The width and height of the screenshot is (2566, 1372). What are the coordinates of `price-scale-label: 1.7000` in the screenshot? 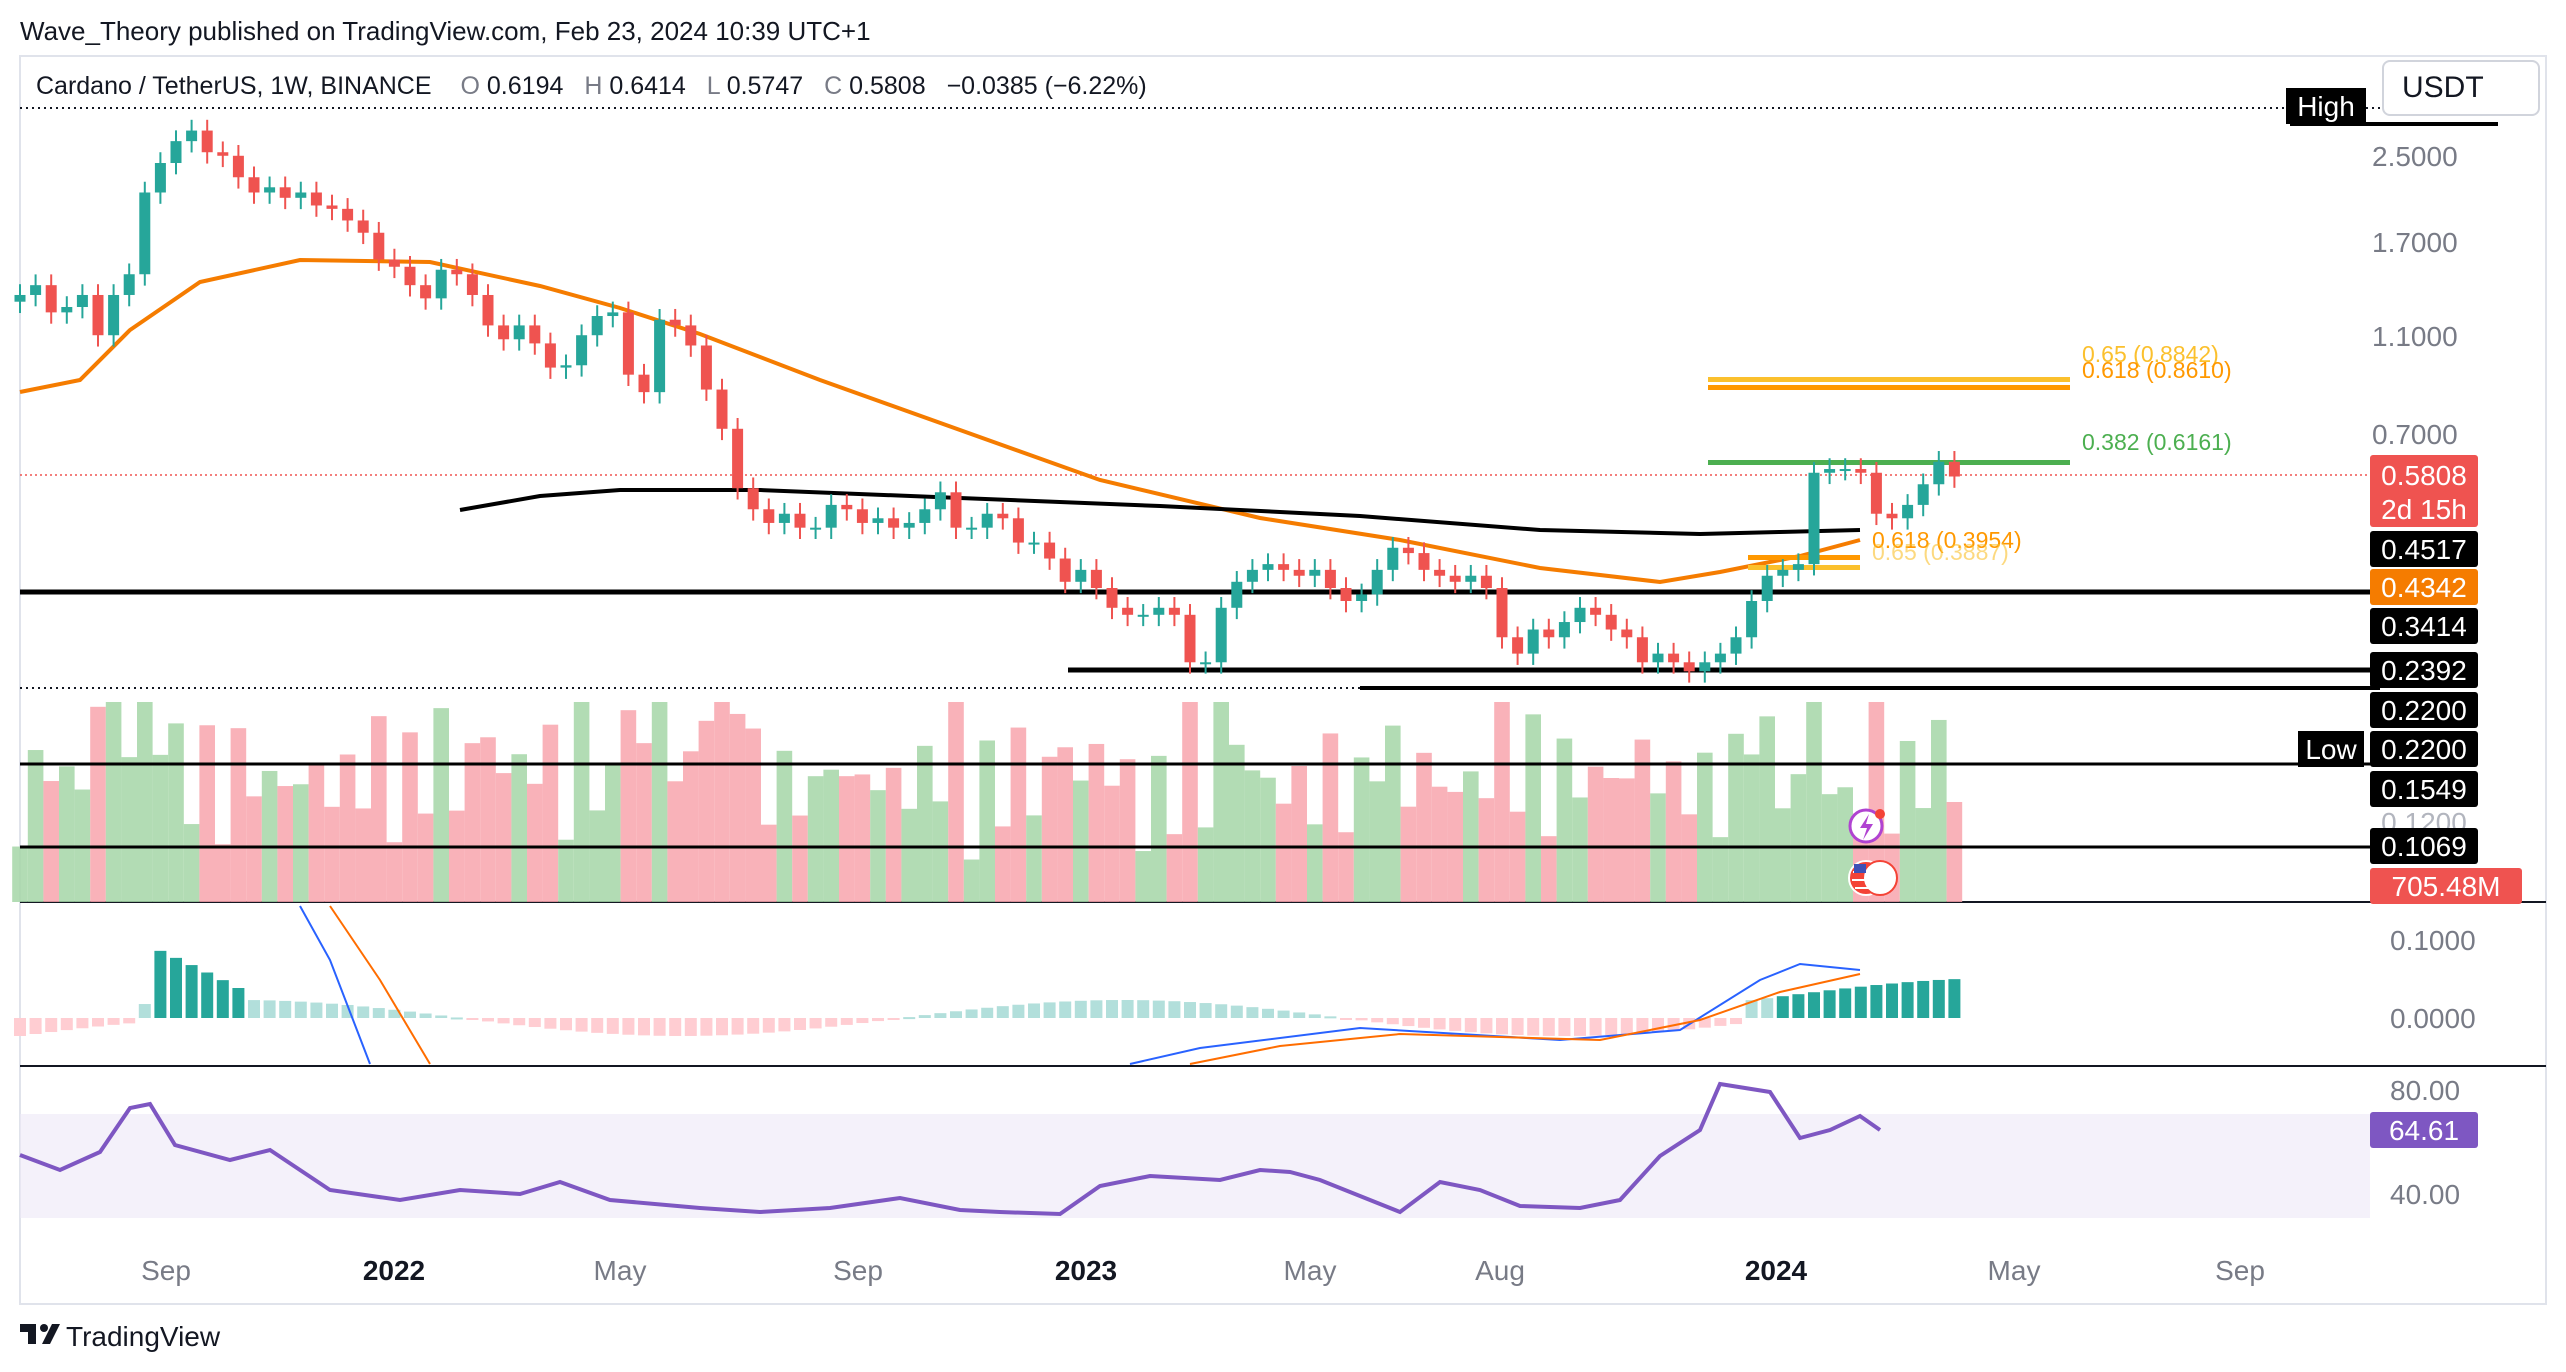 It's located at (2415, 242).